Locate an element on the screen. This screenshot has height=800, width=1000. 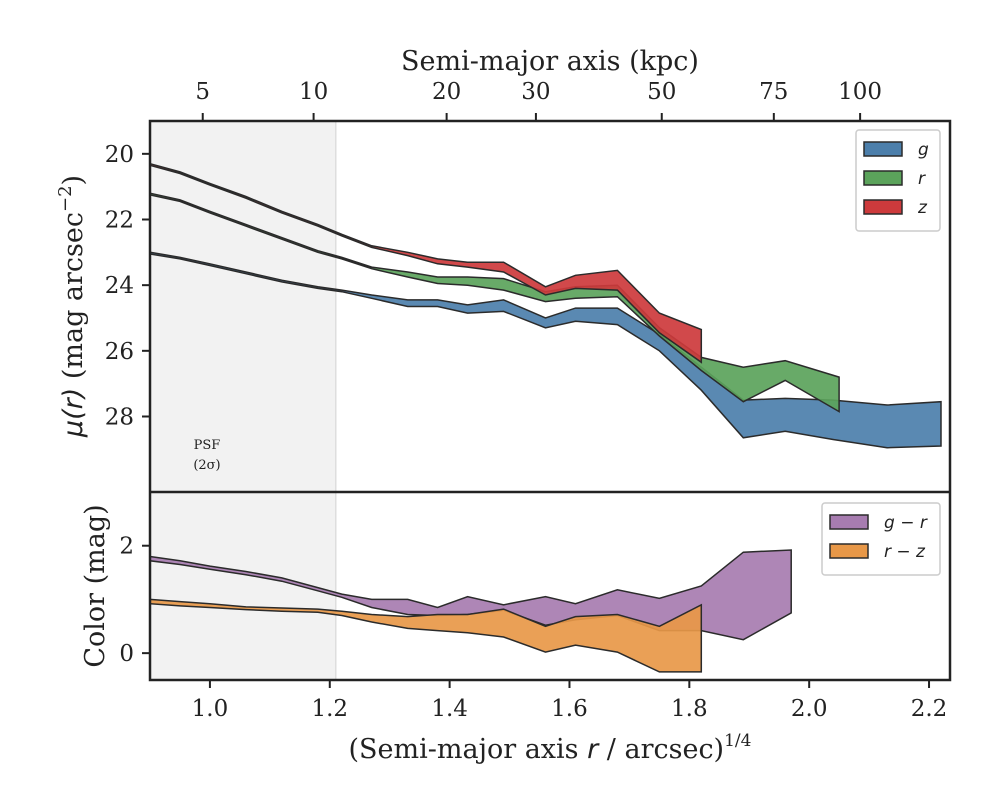
x-tick-label: 1.0 is located at coordinates (210, 709).